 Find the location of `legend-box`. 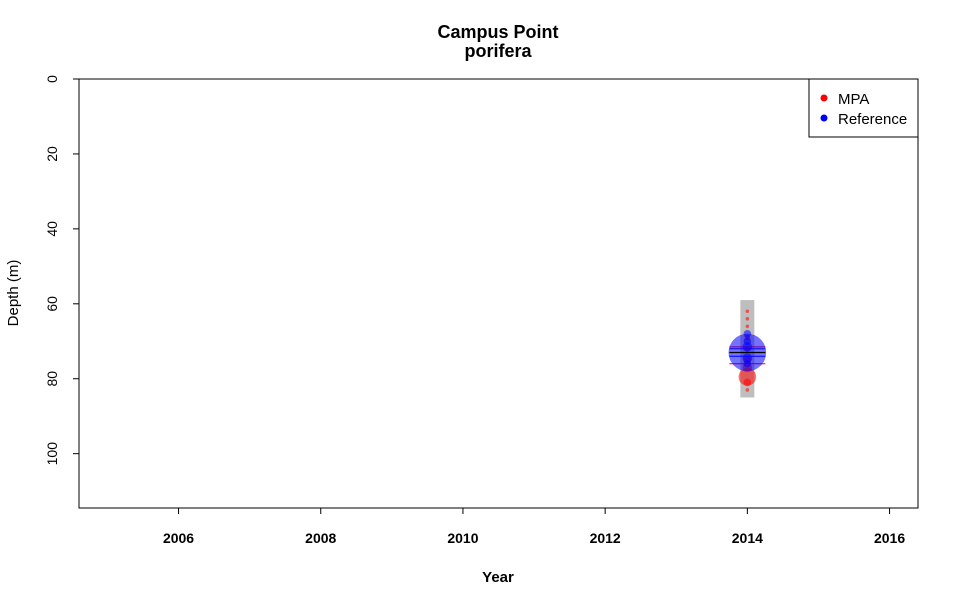

legend-box is located at coordinates (863, 108).